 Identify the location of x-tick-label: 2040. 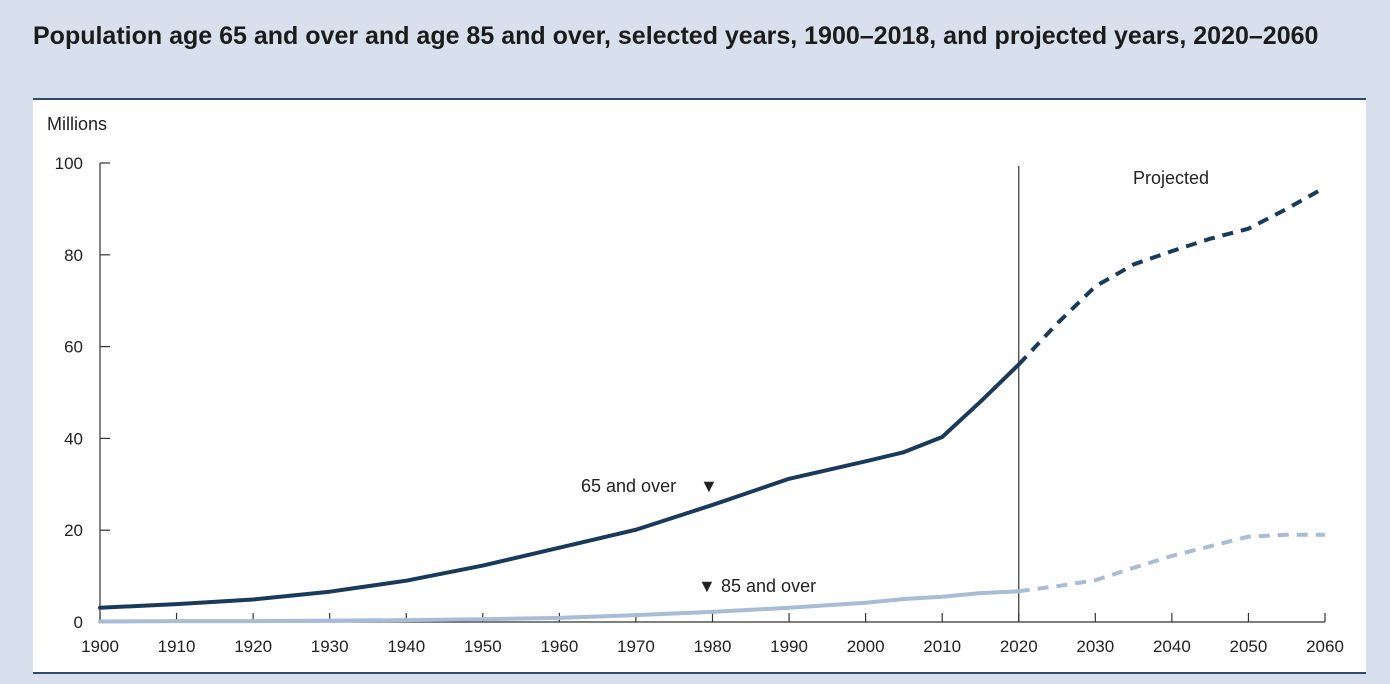
(1172, 646).